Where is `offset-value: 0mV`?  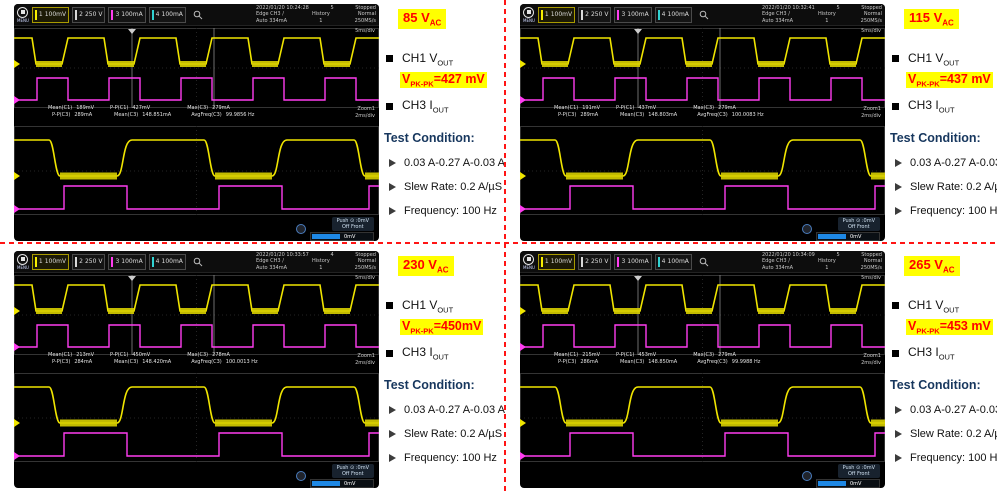 offset-value: 0mV is located at coordinates (350, 483).